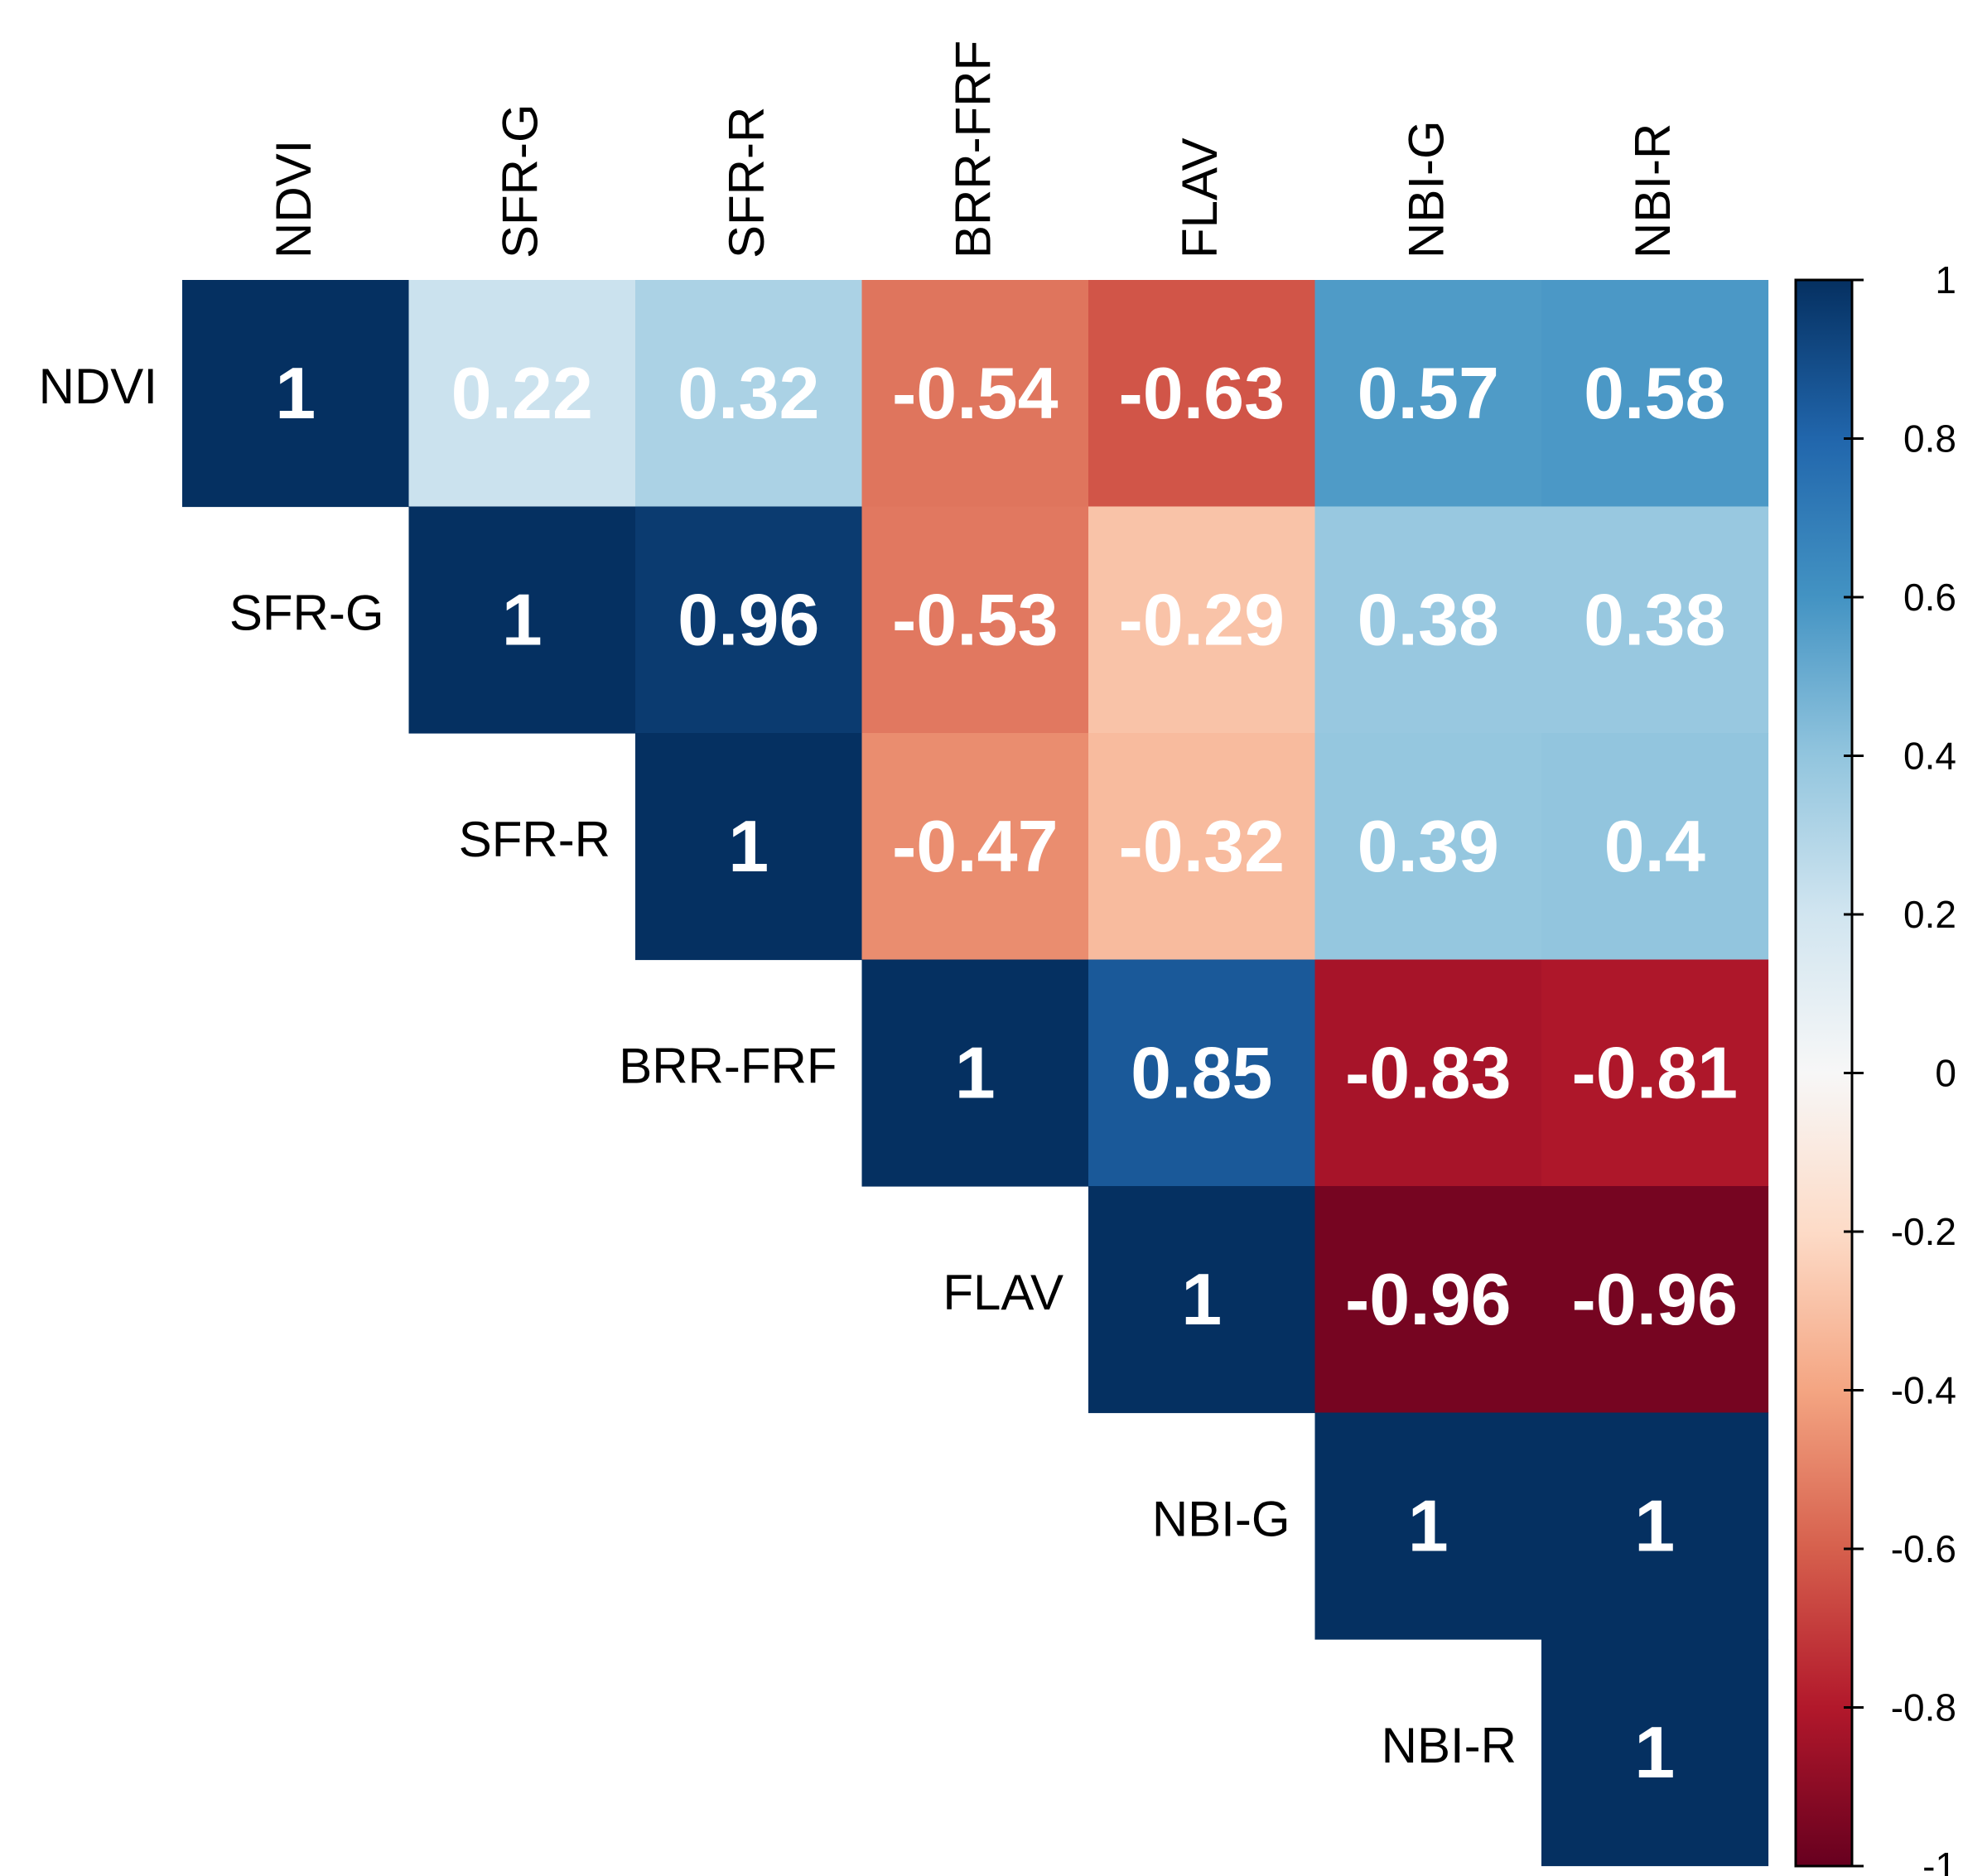 The width and height of the screenshot is (1963, 1876). Describe the element at coordinates (1923, 1231) in the screenshot. I see `colorbar-tick-label: -0.2` at that location.